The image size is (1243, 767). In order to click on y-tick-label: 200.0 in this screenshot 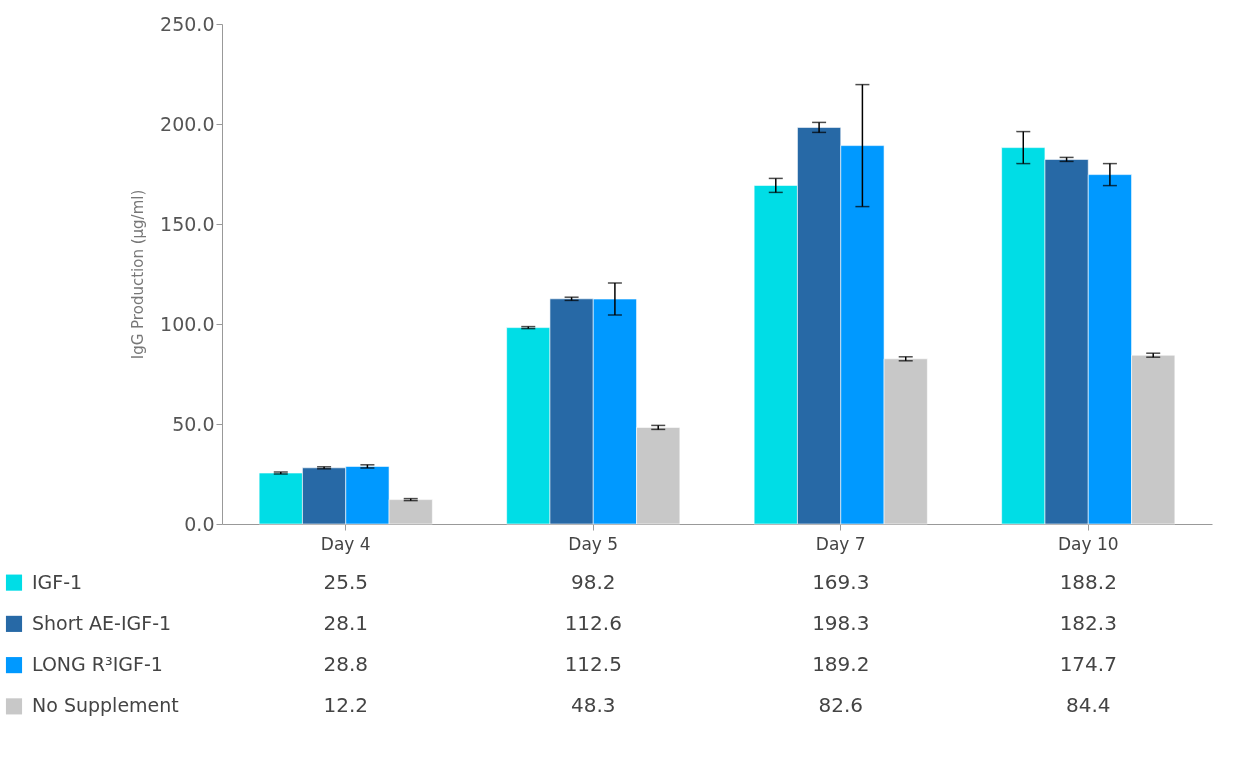, I will do `click(187, 123)`.